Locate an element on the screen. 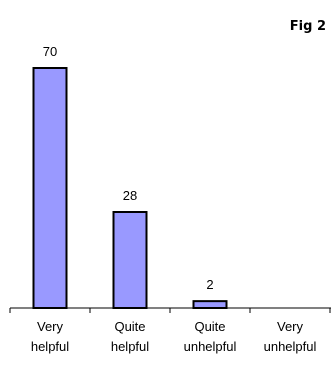 The image size is (331, 371). x-tick-label-1-1: helpful is located at coordinates (130, 346).